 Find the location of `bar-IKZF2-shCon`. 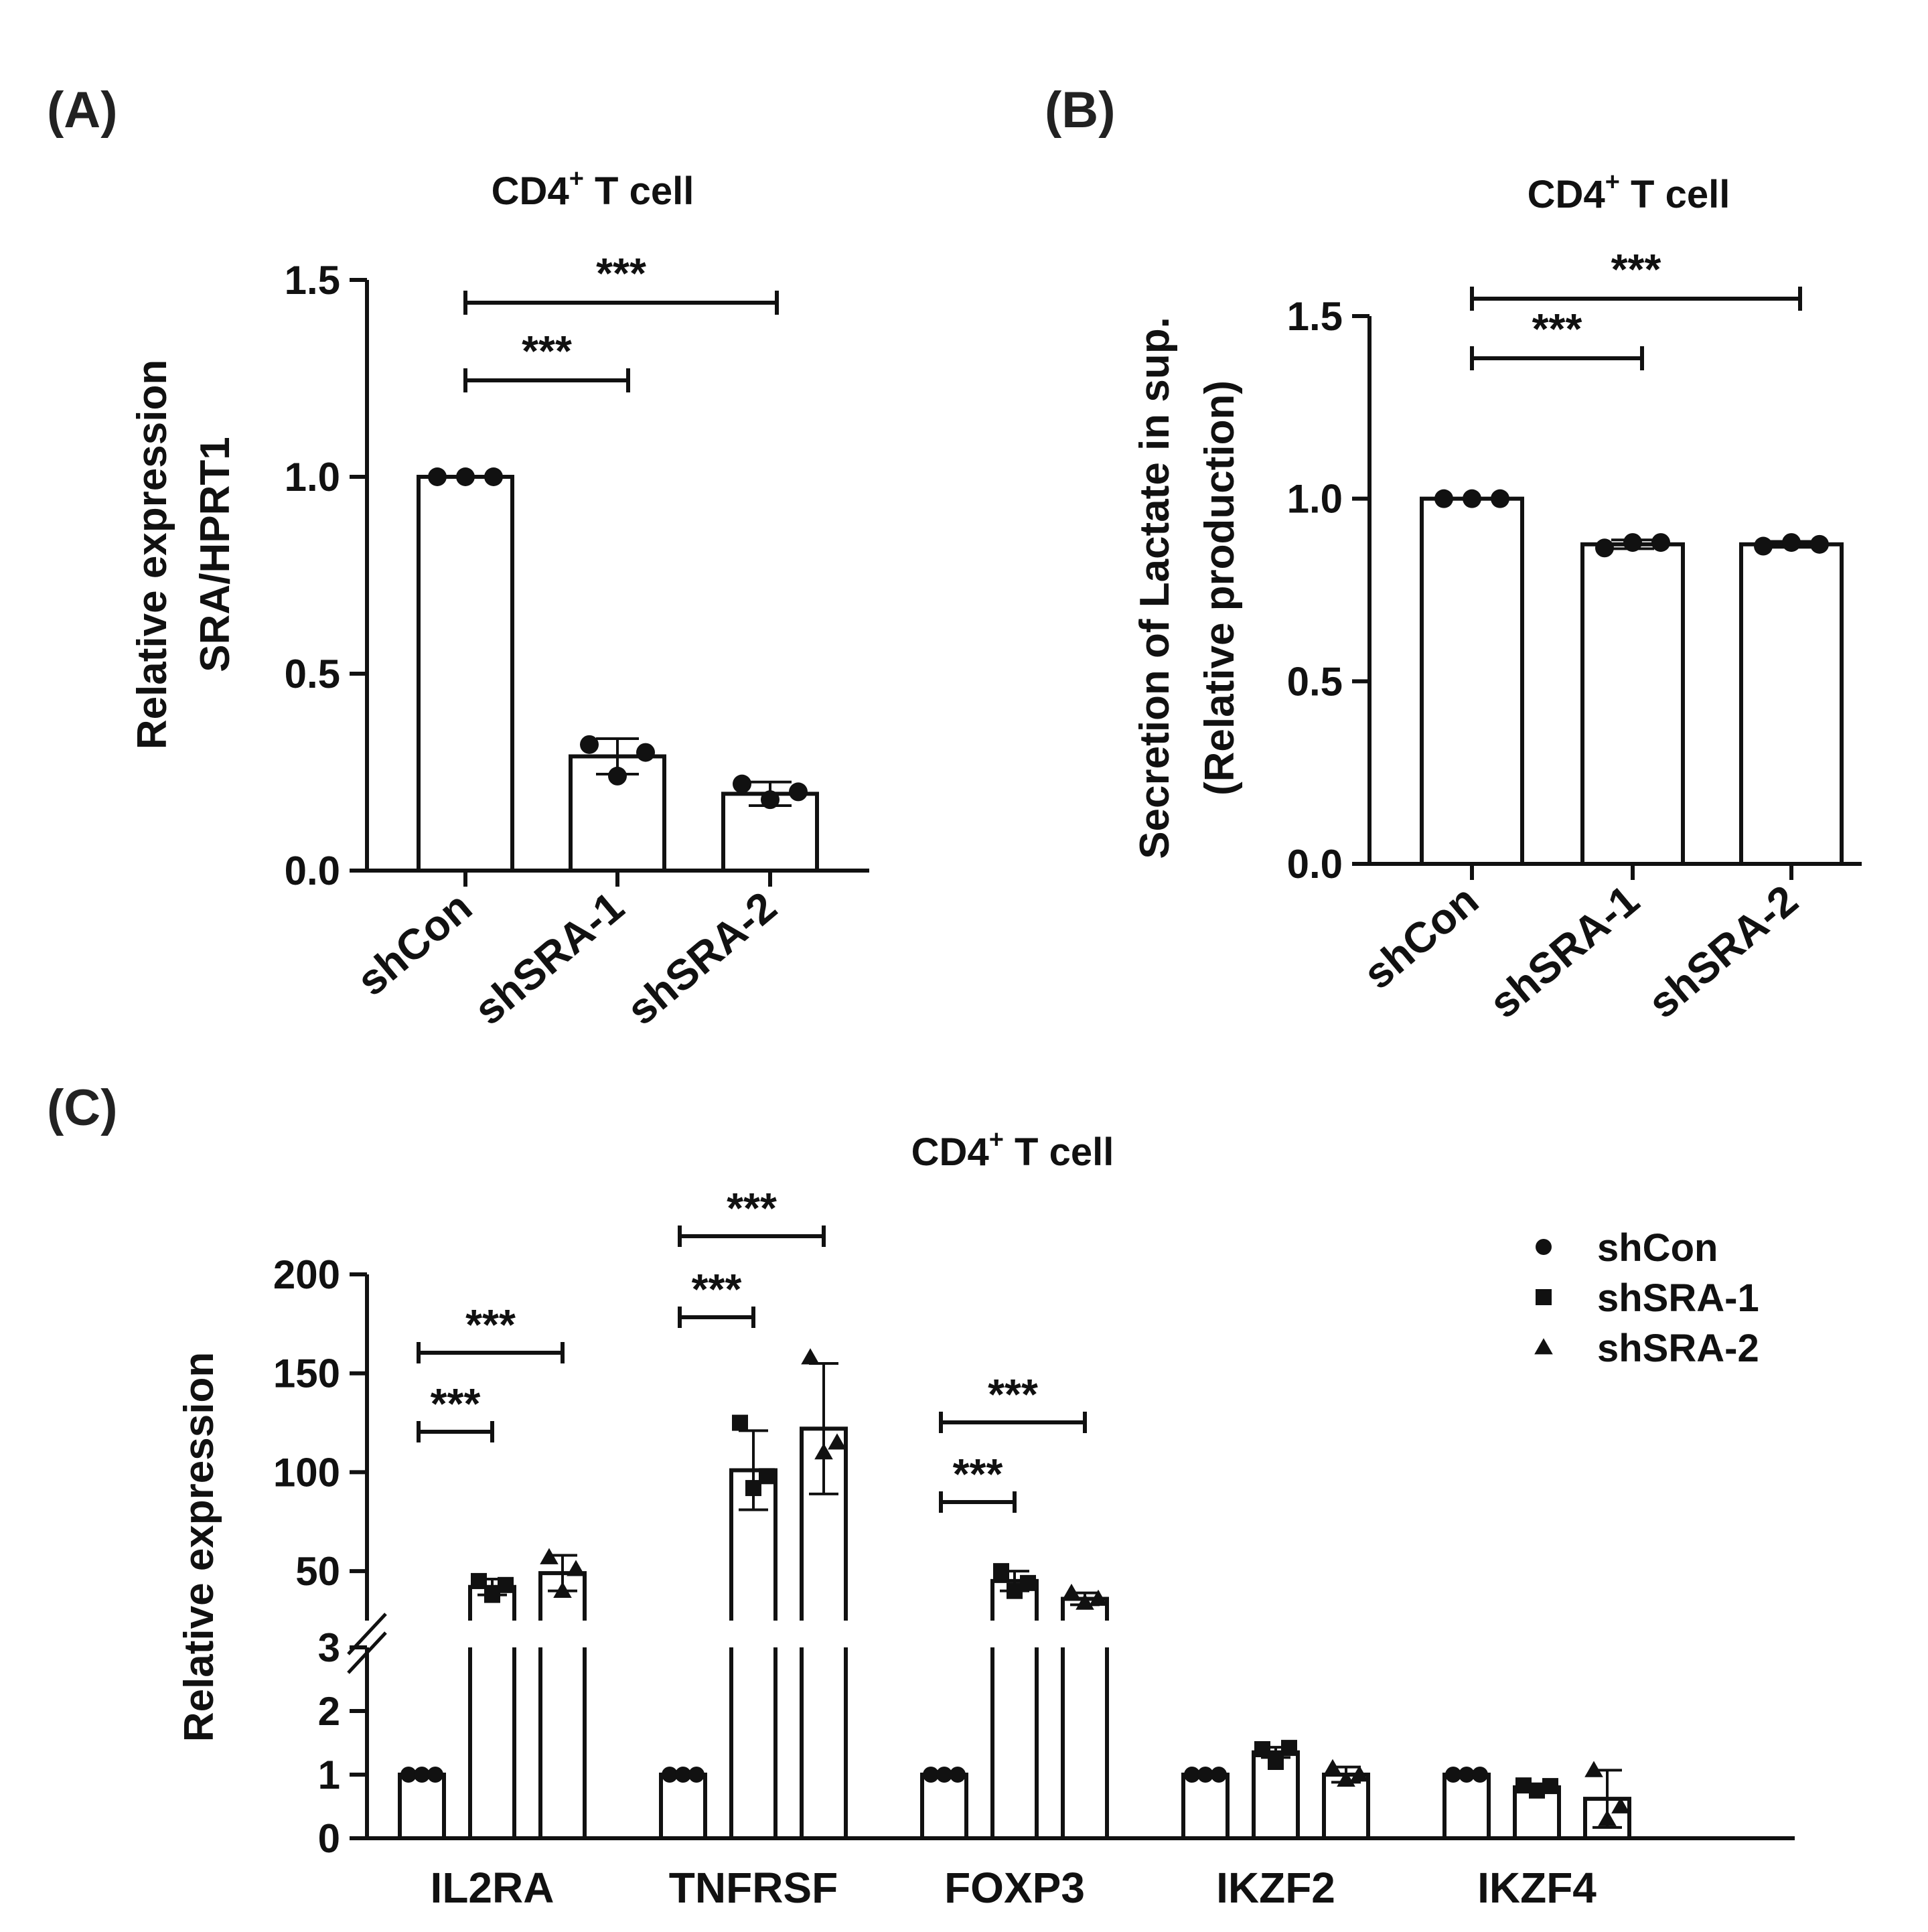

bar-IKZF2-shCon is located at coordinates (1205, 1806).